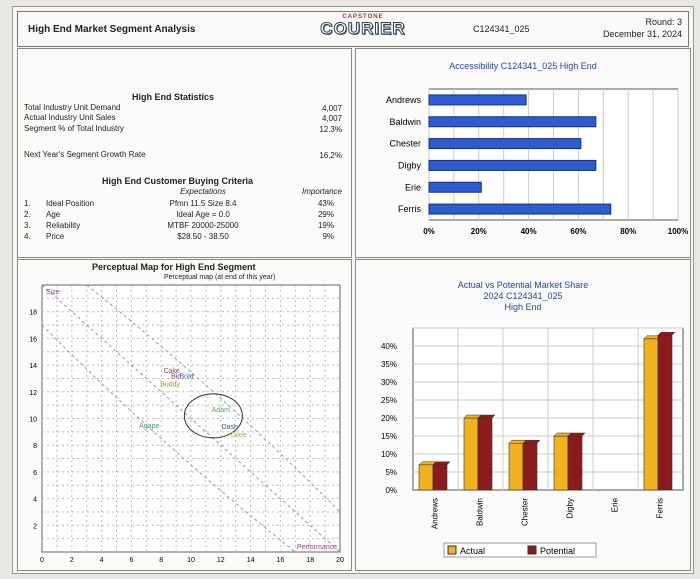 This screenshot has width=700, height=579. What do you see at coordinates (220, 277) in the screenshot?
I see `perceptual-map-subtitle: Perceptual map (at end of this year)` at bounding box center [220, 277].